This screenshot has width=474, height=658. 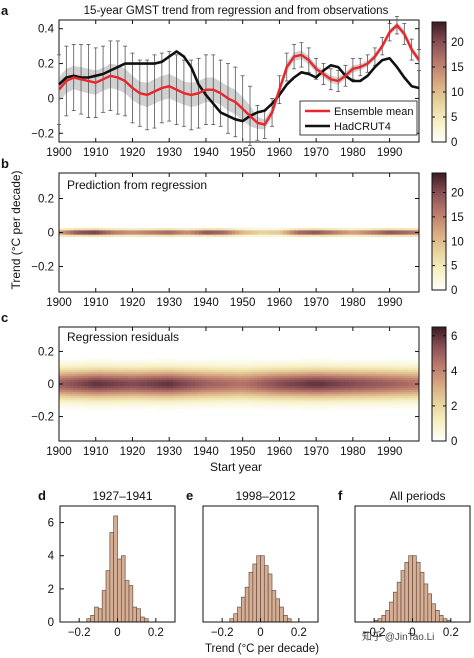 I want to click on histogram-bar, so click(x=387, y=616).